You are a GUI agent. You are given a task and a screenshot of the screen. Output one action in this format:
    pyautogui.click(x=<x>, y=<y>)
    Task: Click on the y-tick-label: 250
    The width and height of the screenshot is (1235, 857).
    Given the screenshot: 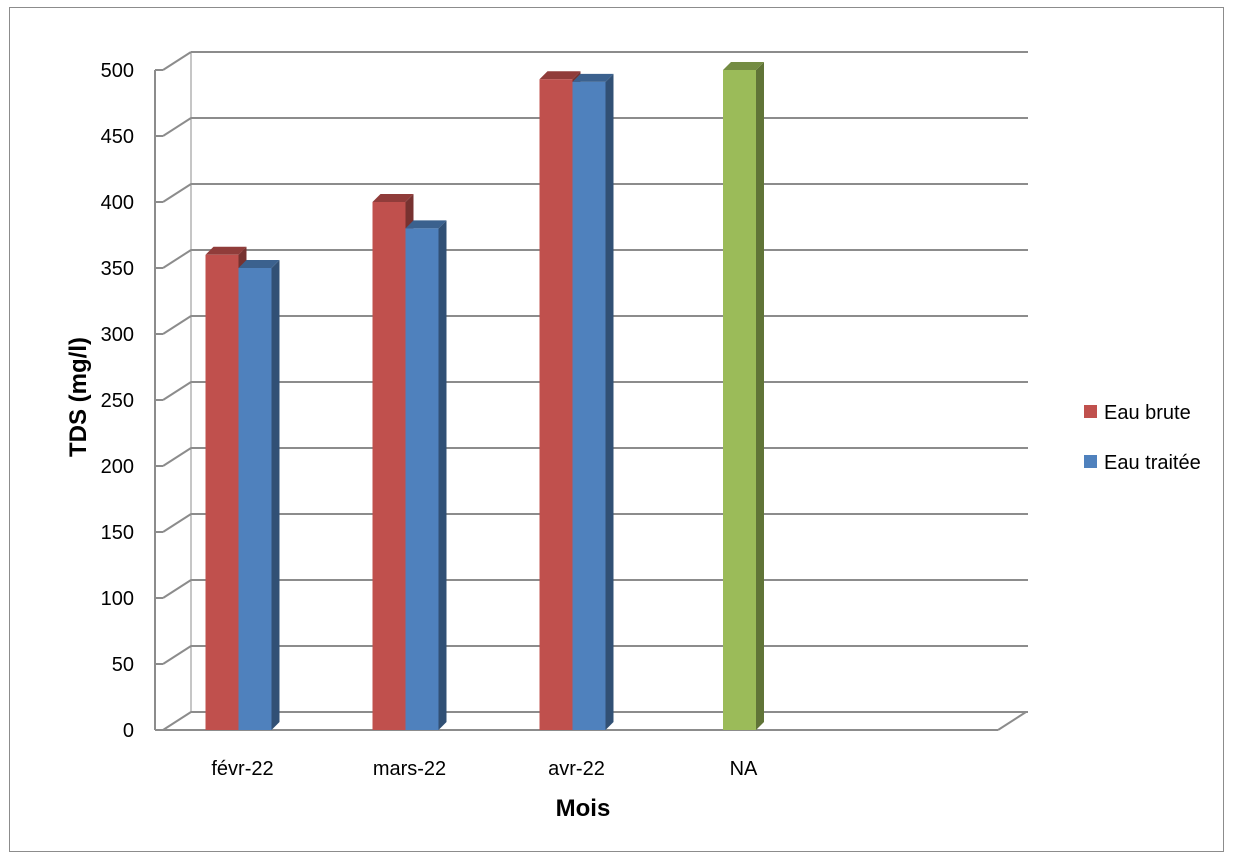 What is the action you would take?
    pyautogui.click(x=117, y=401)
    